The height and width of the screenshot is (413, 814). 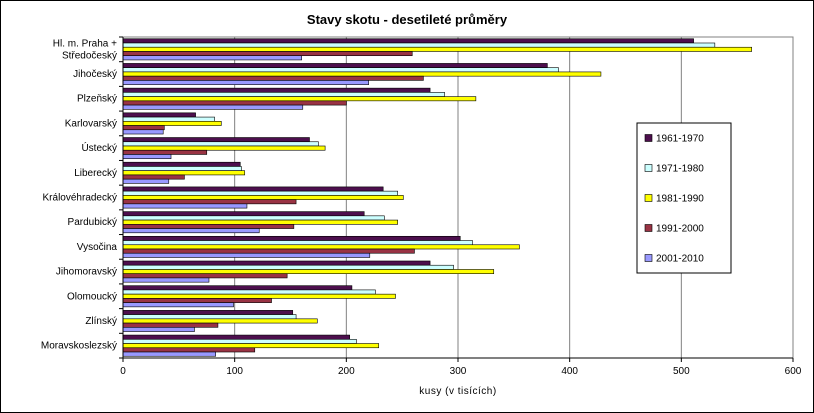 What do you see at coordinates (234, 371) in the screenshot?
I see `x-tick-label: 100` at bounding box center [234, 371].